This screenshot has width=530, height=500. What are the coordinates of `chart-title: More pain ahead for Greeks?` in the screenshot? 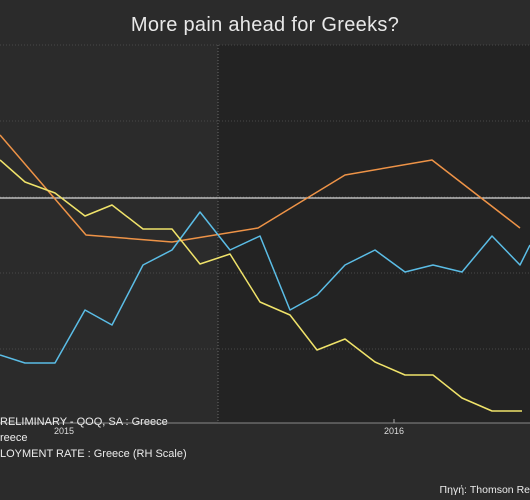 It's located at (265, 25).